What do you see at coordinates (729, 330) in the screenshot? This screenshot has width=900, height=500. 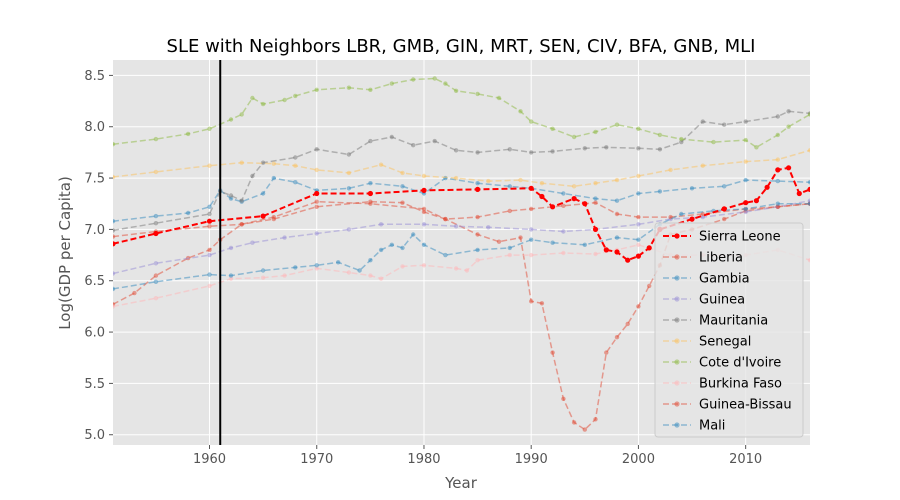 I see `legend-box` at bounding box center [729, 330].